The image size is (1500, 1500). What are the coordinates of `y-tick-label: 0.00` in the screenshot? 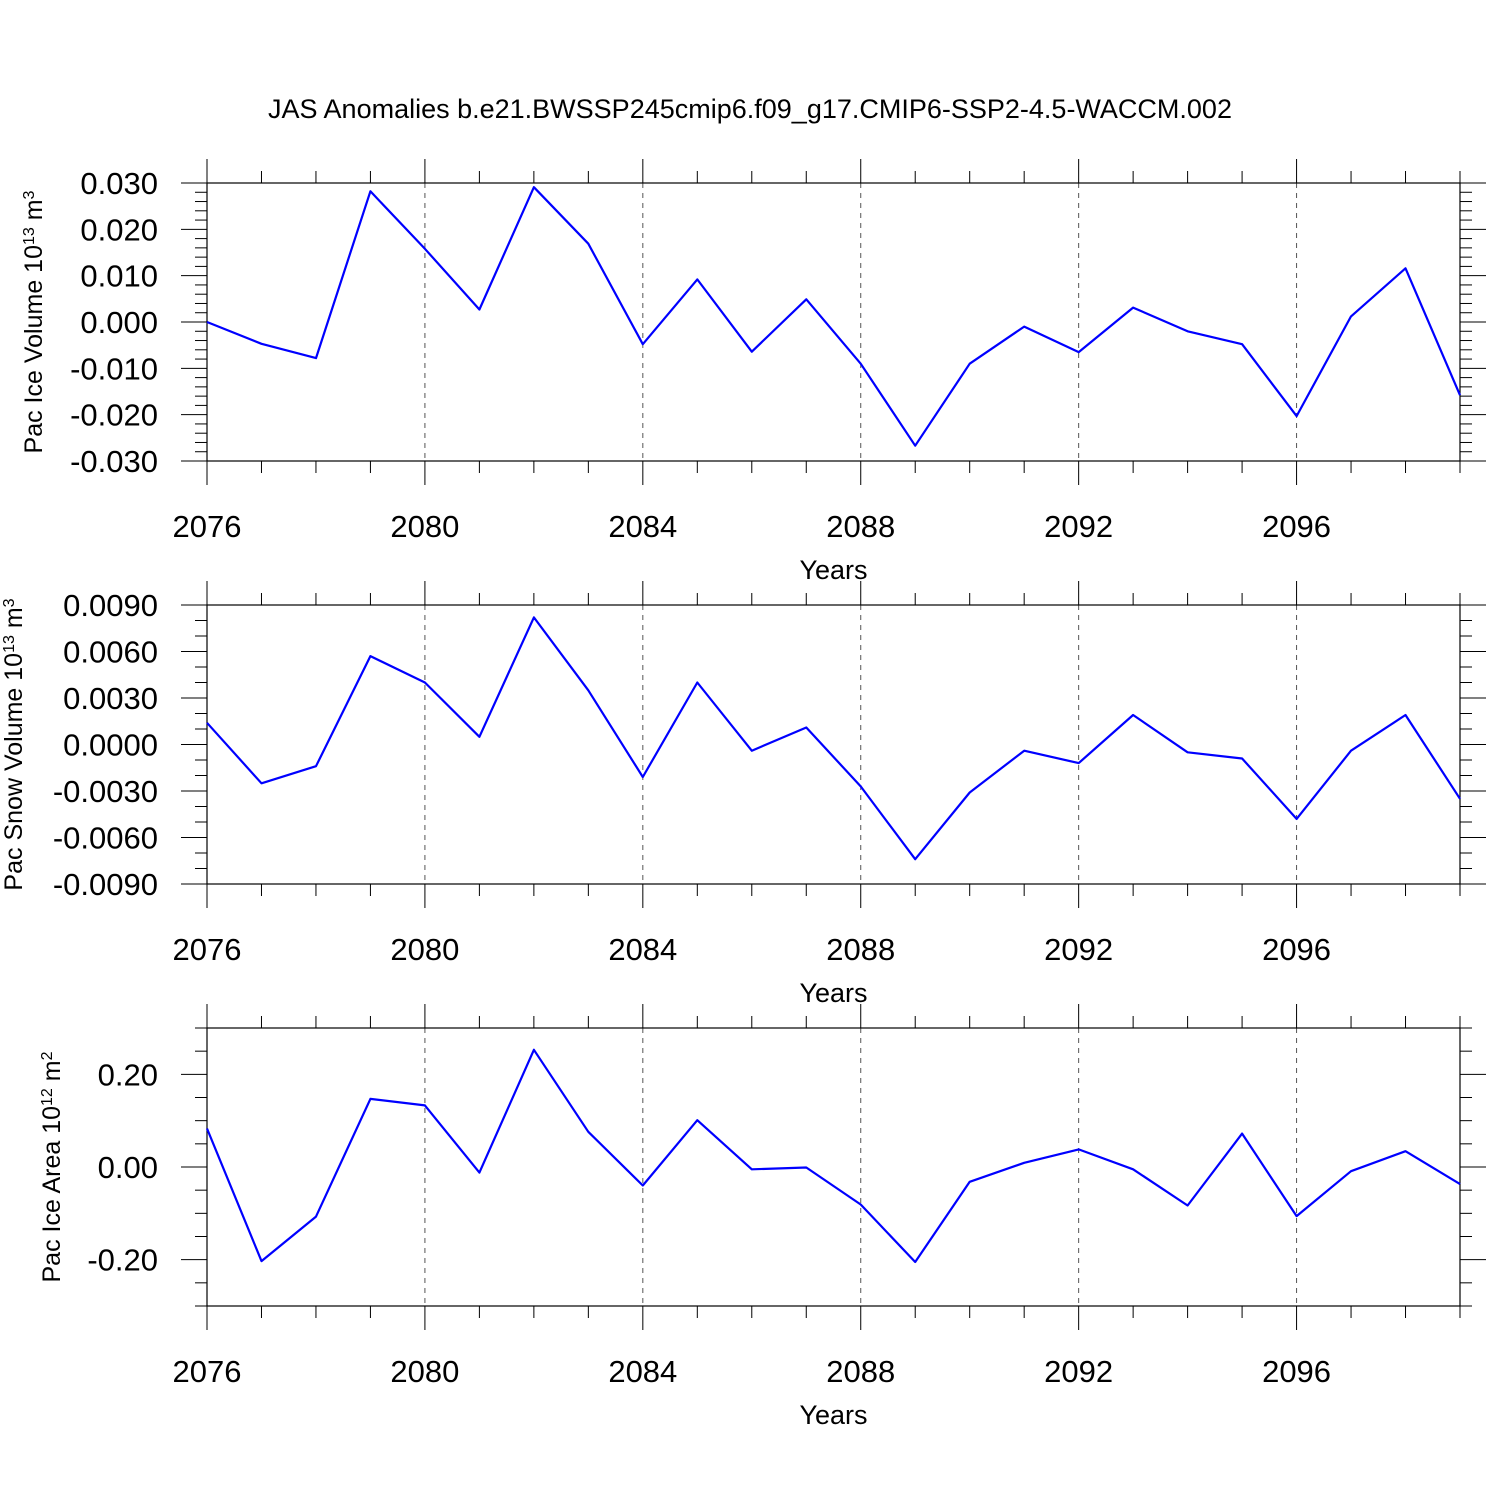 It's located at (128, 1167).